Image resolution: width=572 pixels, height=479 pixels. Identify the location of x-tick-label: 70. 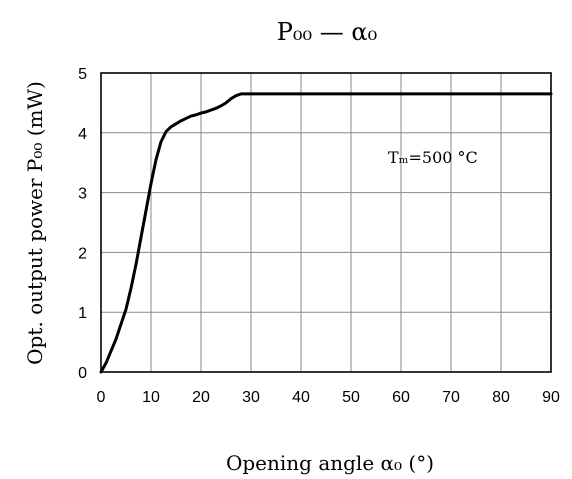
(451, 397).